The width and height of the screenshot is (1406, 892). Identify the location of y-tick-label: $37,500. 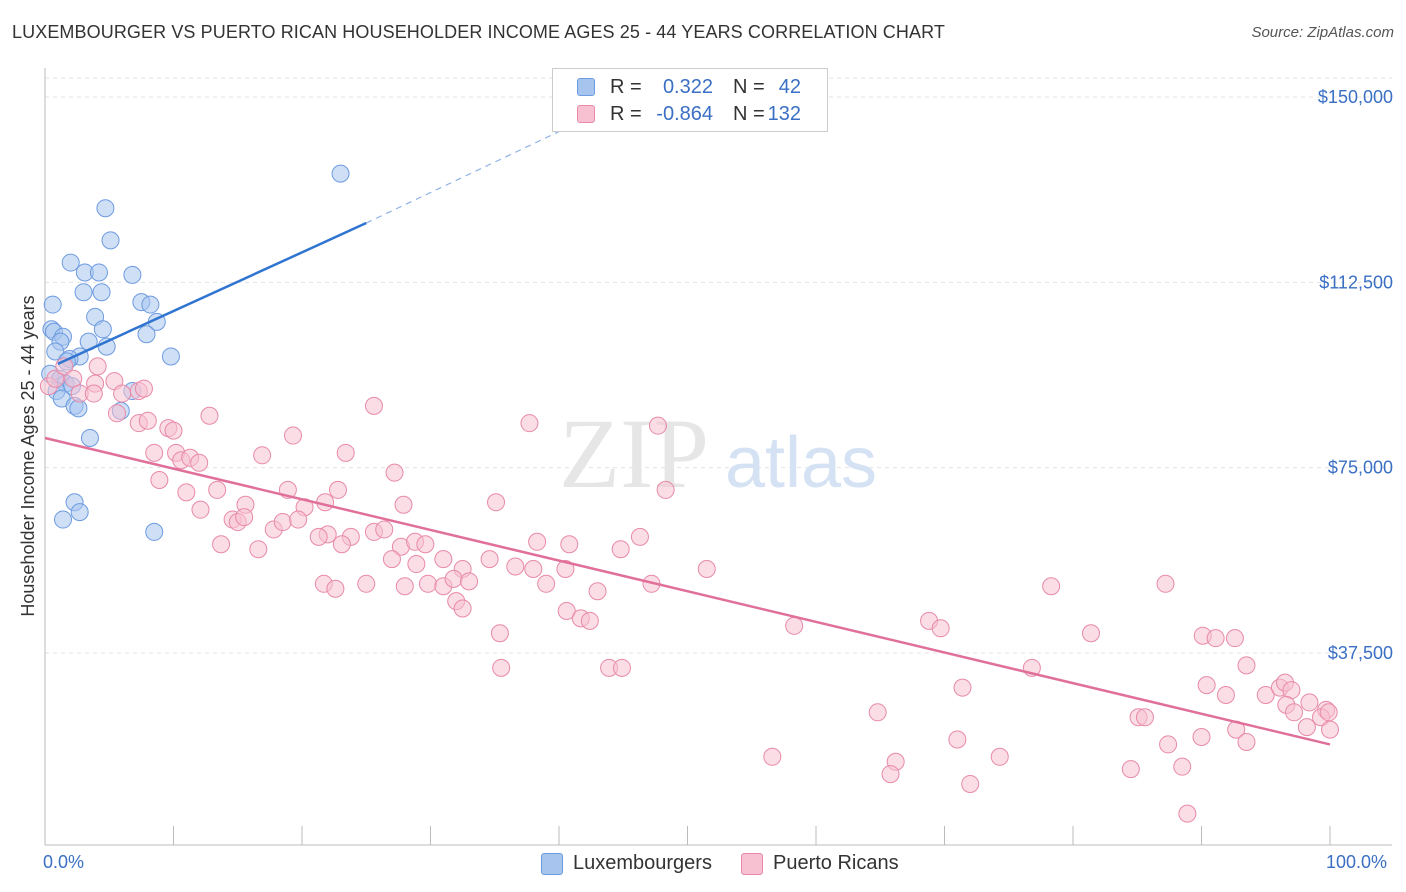
(1360, 653).